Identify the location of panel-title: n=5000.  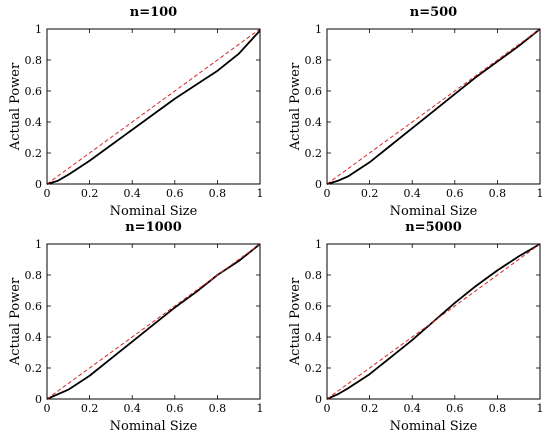
(433, 227).